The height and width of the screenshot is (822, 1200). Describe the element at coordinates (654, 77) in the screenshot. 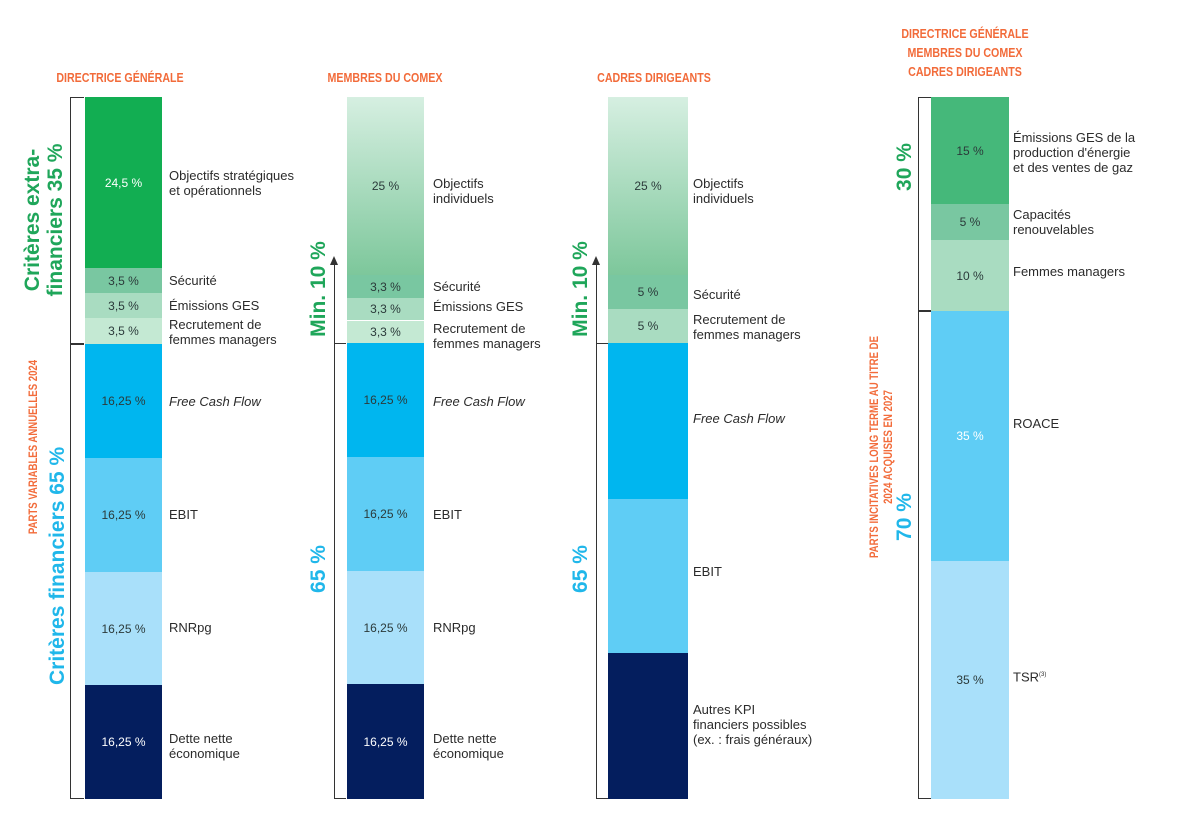

I see `column-title-cadres: CADRES DIRIGEANTS` at that location.